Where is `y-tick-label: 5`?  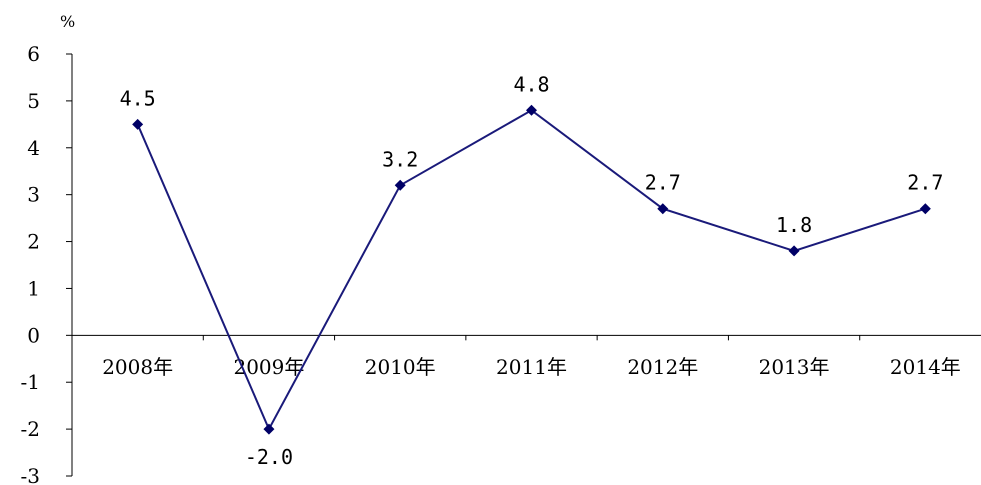 y-tick-label: 5 is located at coordinates (33, 101).